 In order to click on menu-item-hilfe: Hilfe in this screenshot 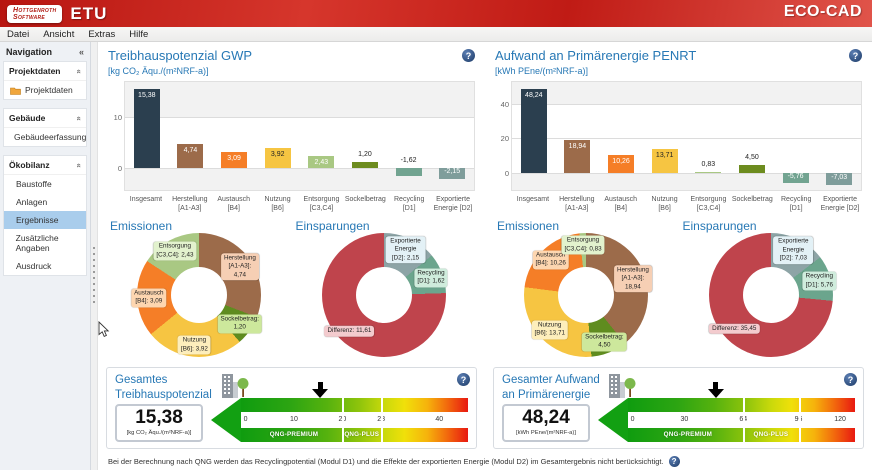, I will do `click(139, 34)`.